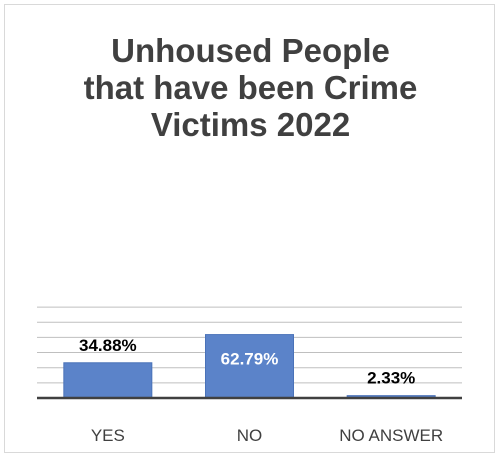 This screenshot has height=457, width=501. What do you see at coordinates (391, 435) in the screenshot?
I see `x-tick-label: NO ANSWER` at bounding box center [391, 435].